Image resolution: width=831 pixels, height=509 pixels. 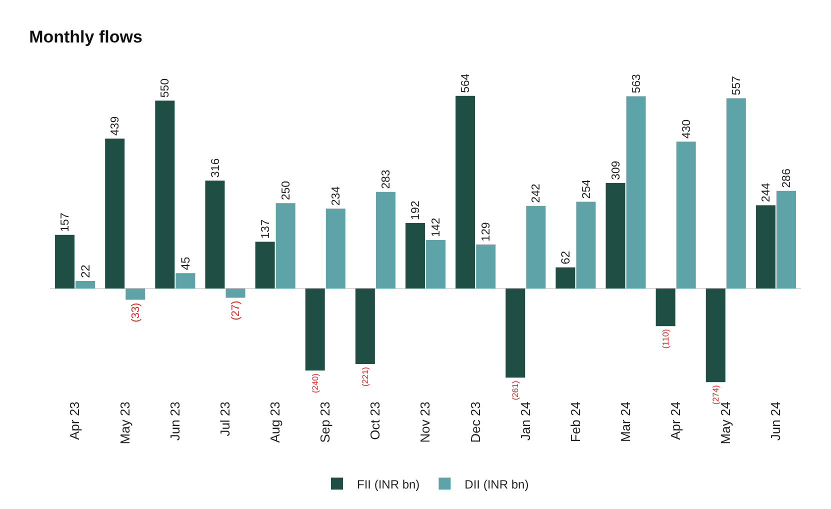 What do you see at coordinates (436, 228) in the screenshot?
I see `data-label: 142` at bounding box center [436, 228].